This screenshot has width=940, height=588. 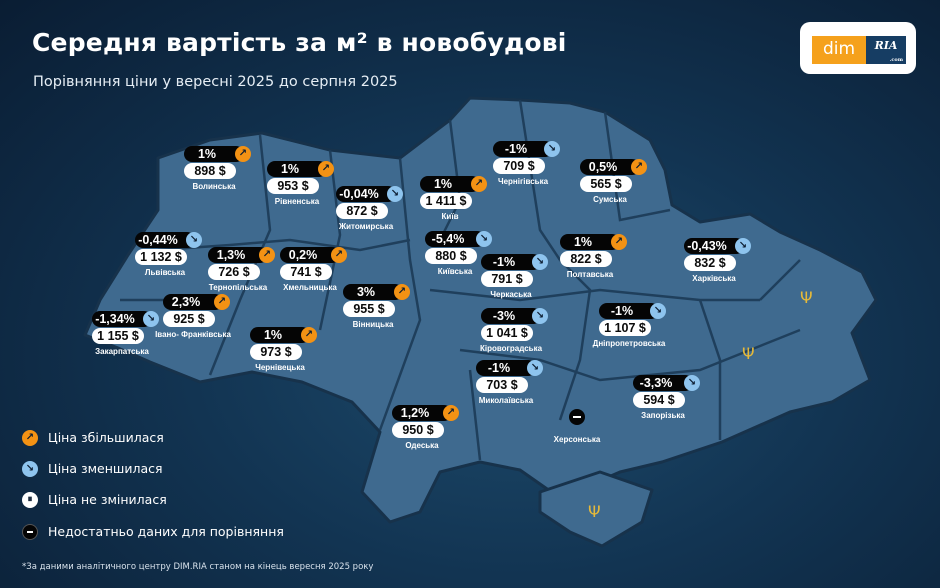 What do you see at coordinates (310, 255) in the screenshot?
I see `change-percent: 0,2%` at bounding box center [310, 255].